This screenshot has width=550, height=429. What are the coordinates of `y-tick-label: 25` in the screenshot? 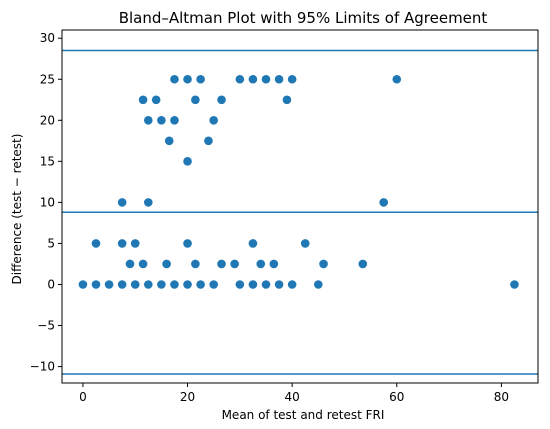 It's located at (47, 79).